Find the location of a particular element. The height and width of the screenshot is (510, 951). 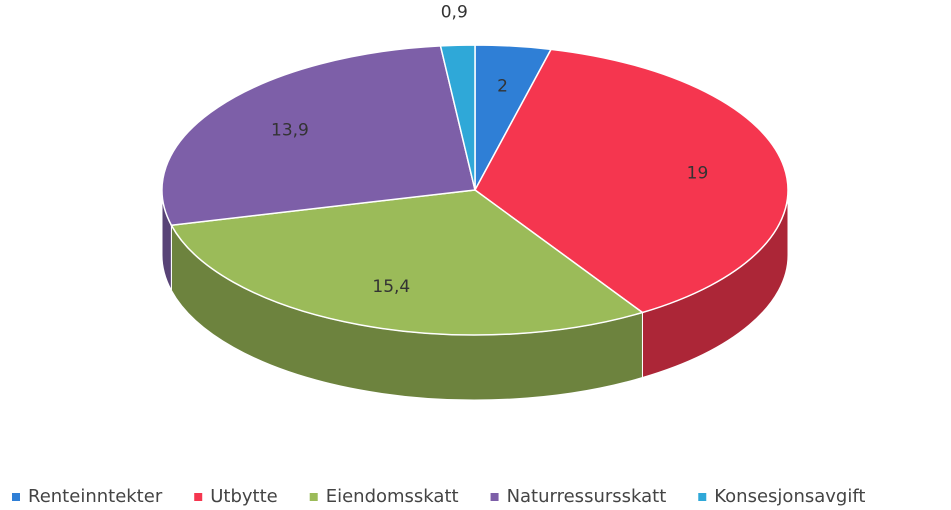

legend-label: Eiendomsskatt is located at coordinates (392, 496).